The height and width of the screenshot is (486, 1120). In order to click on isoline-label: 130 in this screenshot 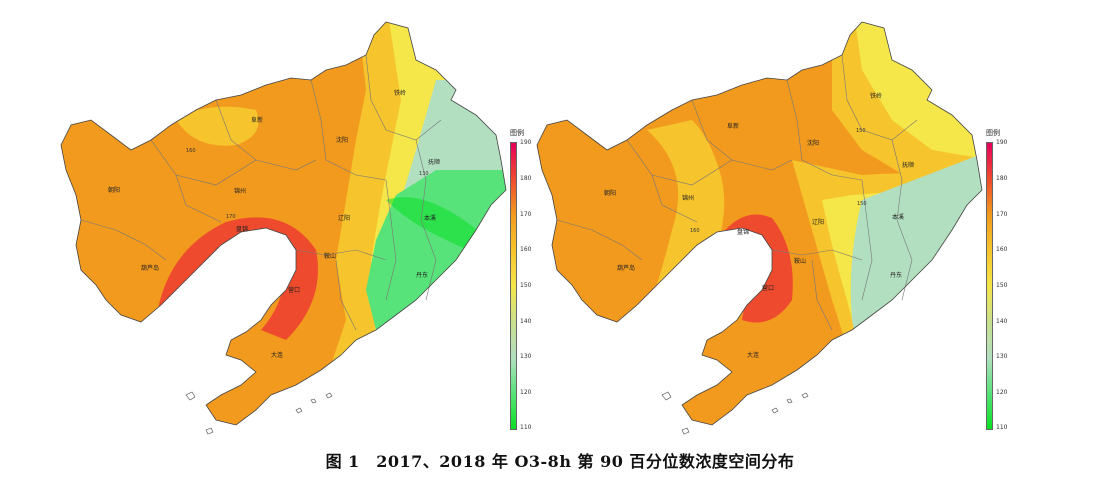, I will do `click(424, 174)`.